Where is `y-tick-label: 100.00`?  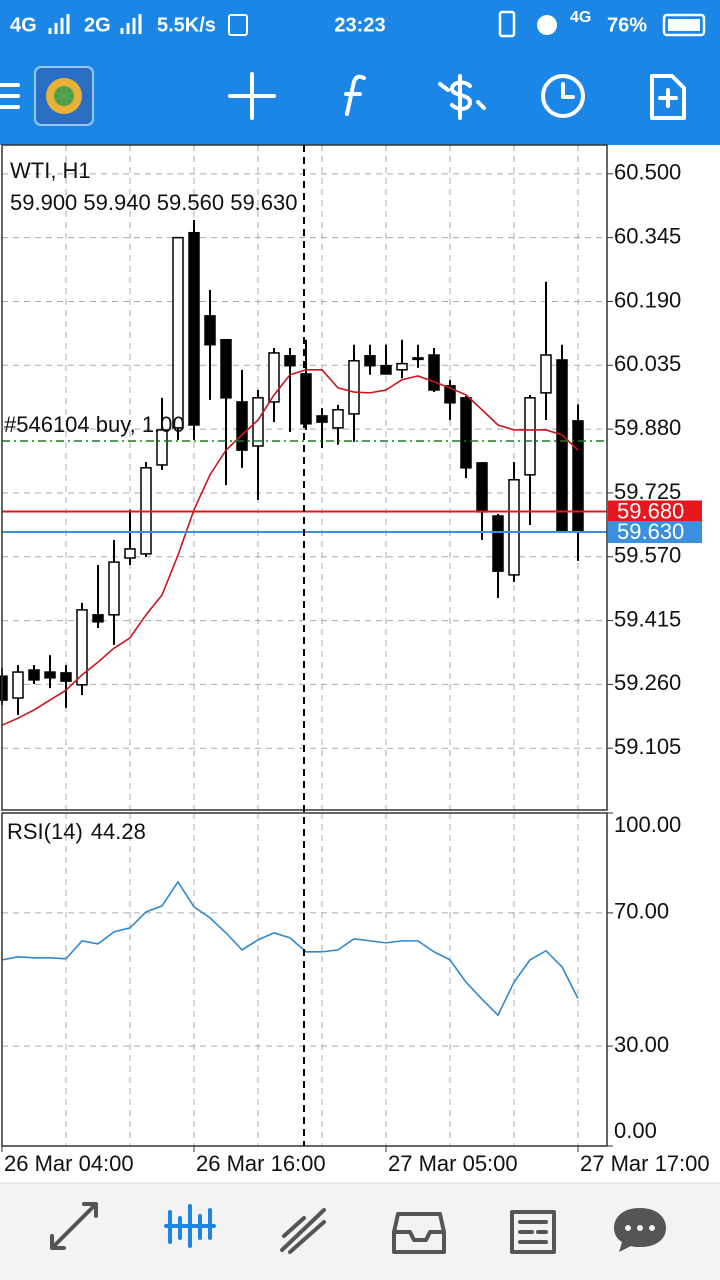
y-tick-label: 100.00 is located at coordinates (647, 824).